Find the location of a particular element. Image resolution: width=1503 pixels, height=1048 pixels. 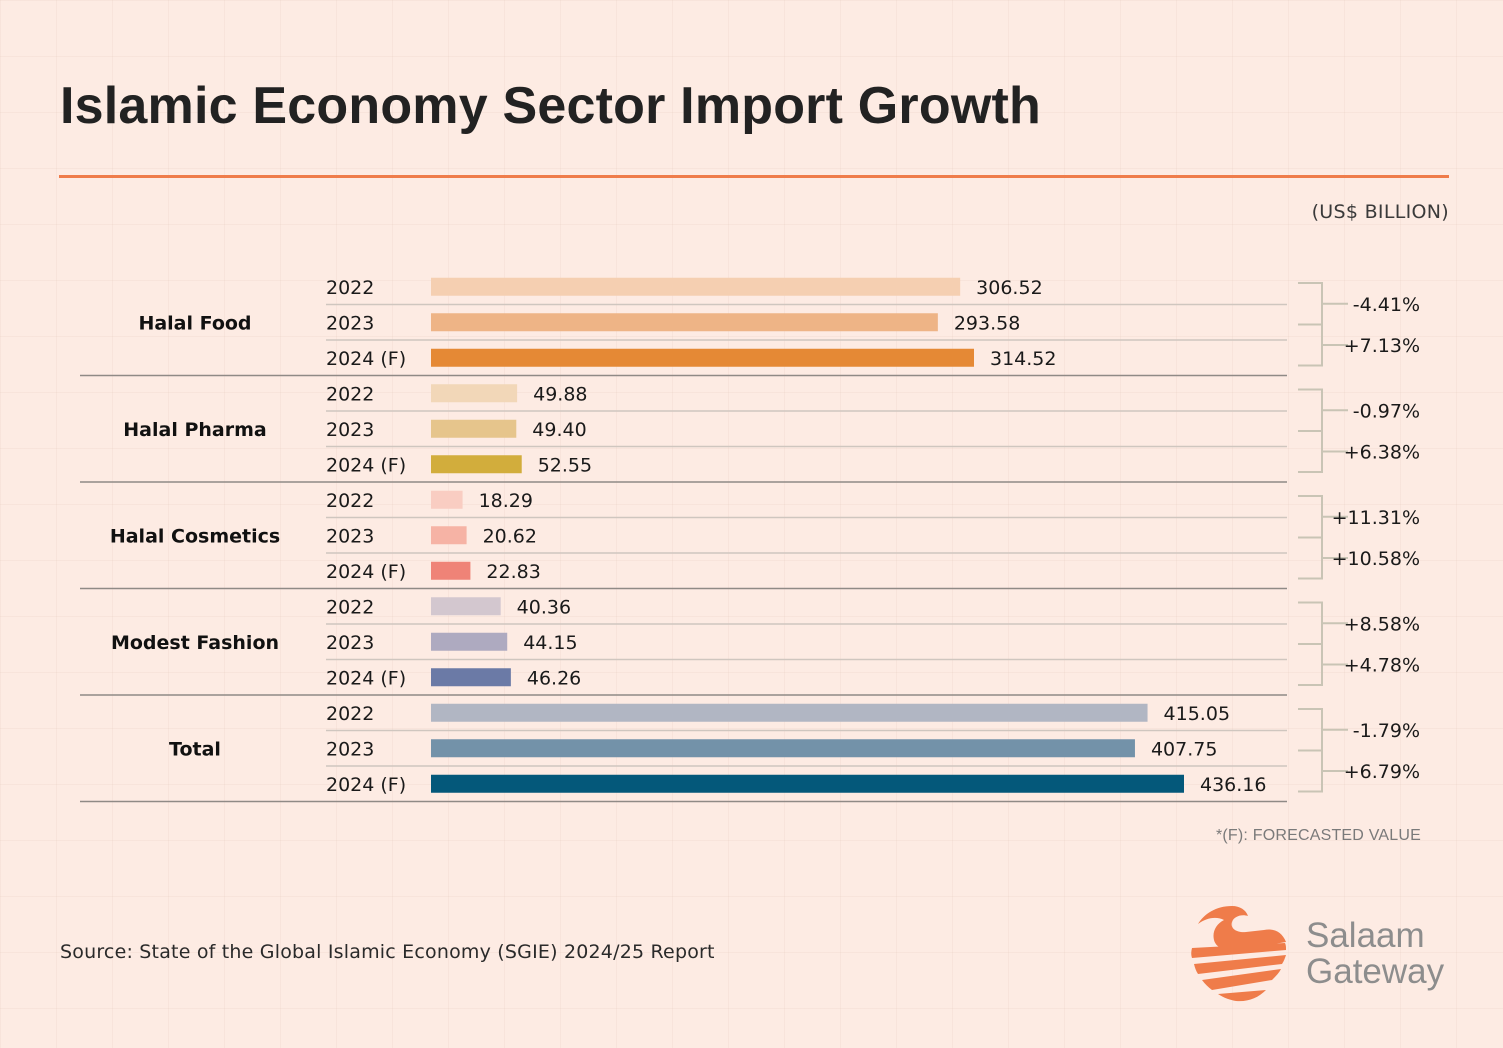

growth-percent-label: +11.31% is located at coordinates (1376, 518).